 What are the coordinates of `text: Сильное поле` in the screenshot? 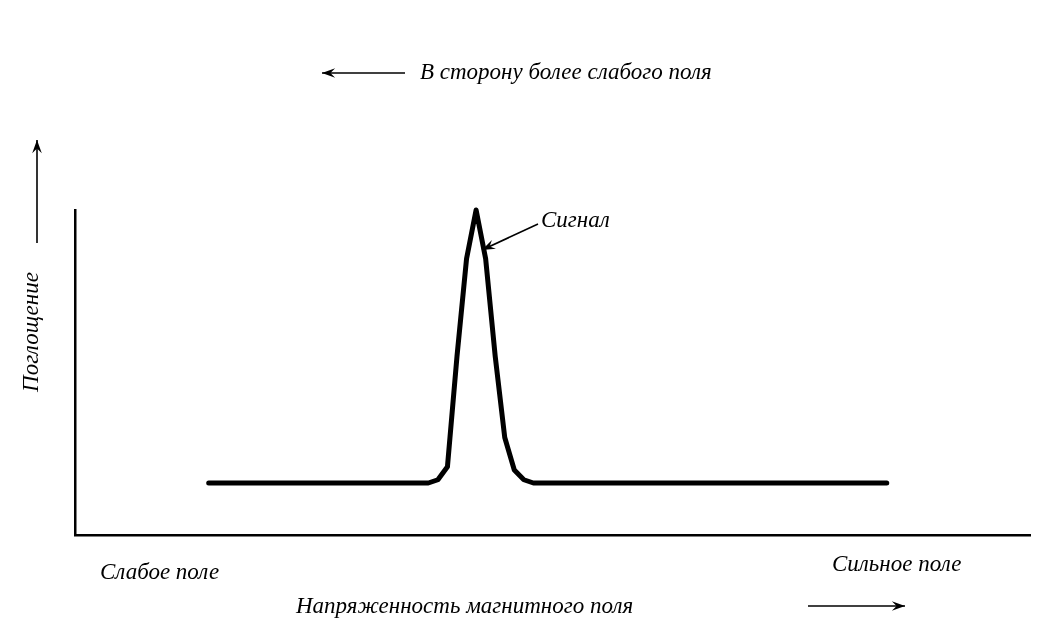 It's located at (897, 563).